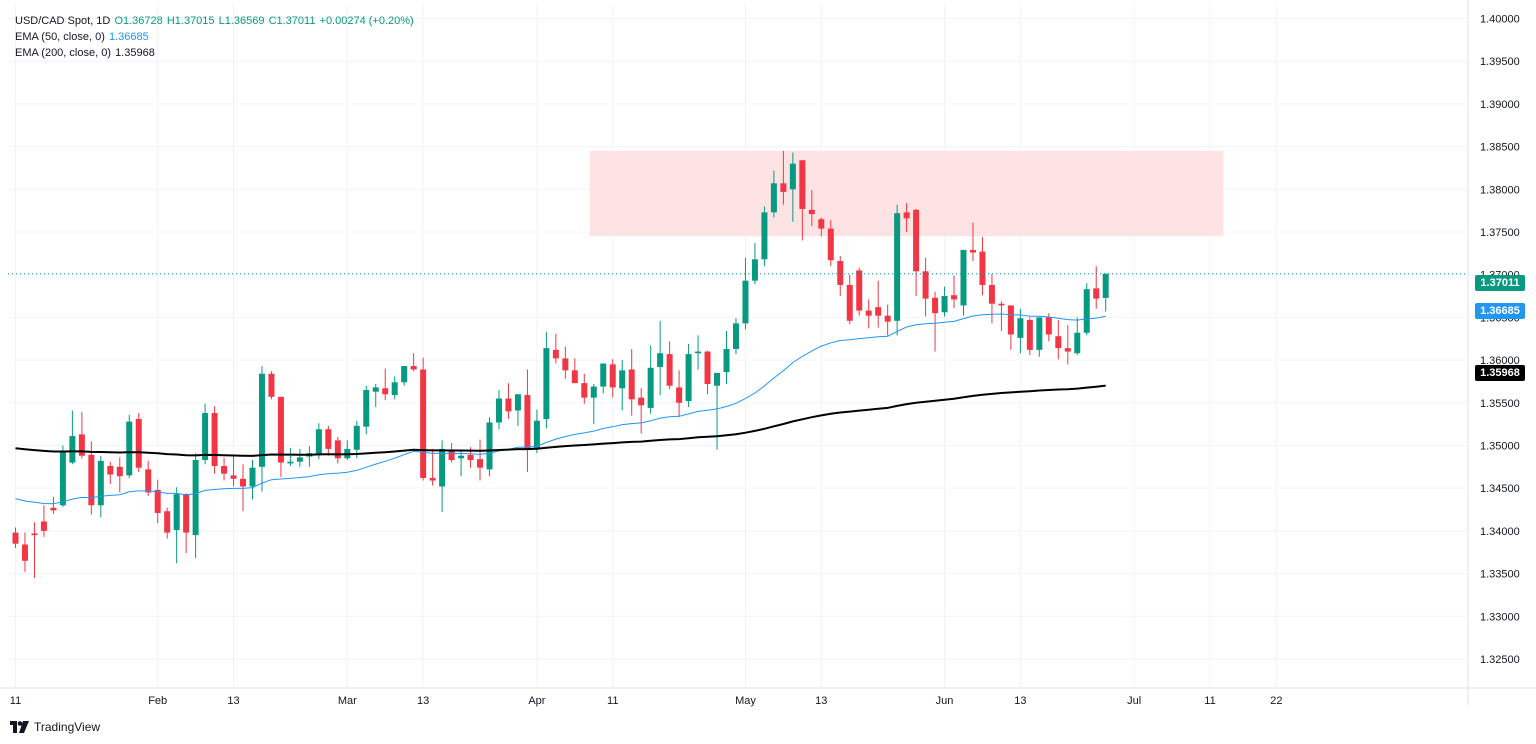 The image size is (1536, 744). What do you see at coordinates (138, 21) in the screenshot?
I see `legend-open: O1.36728` at bounding box center [138, 21].